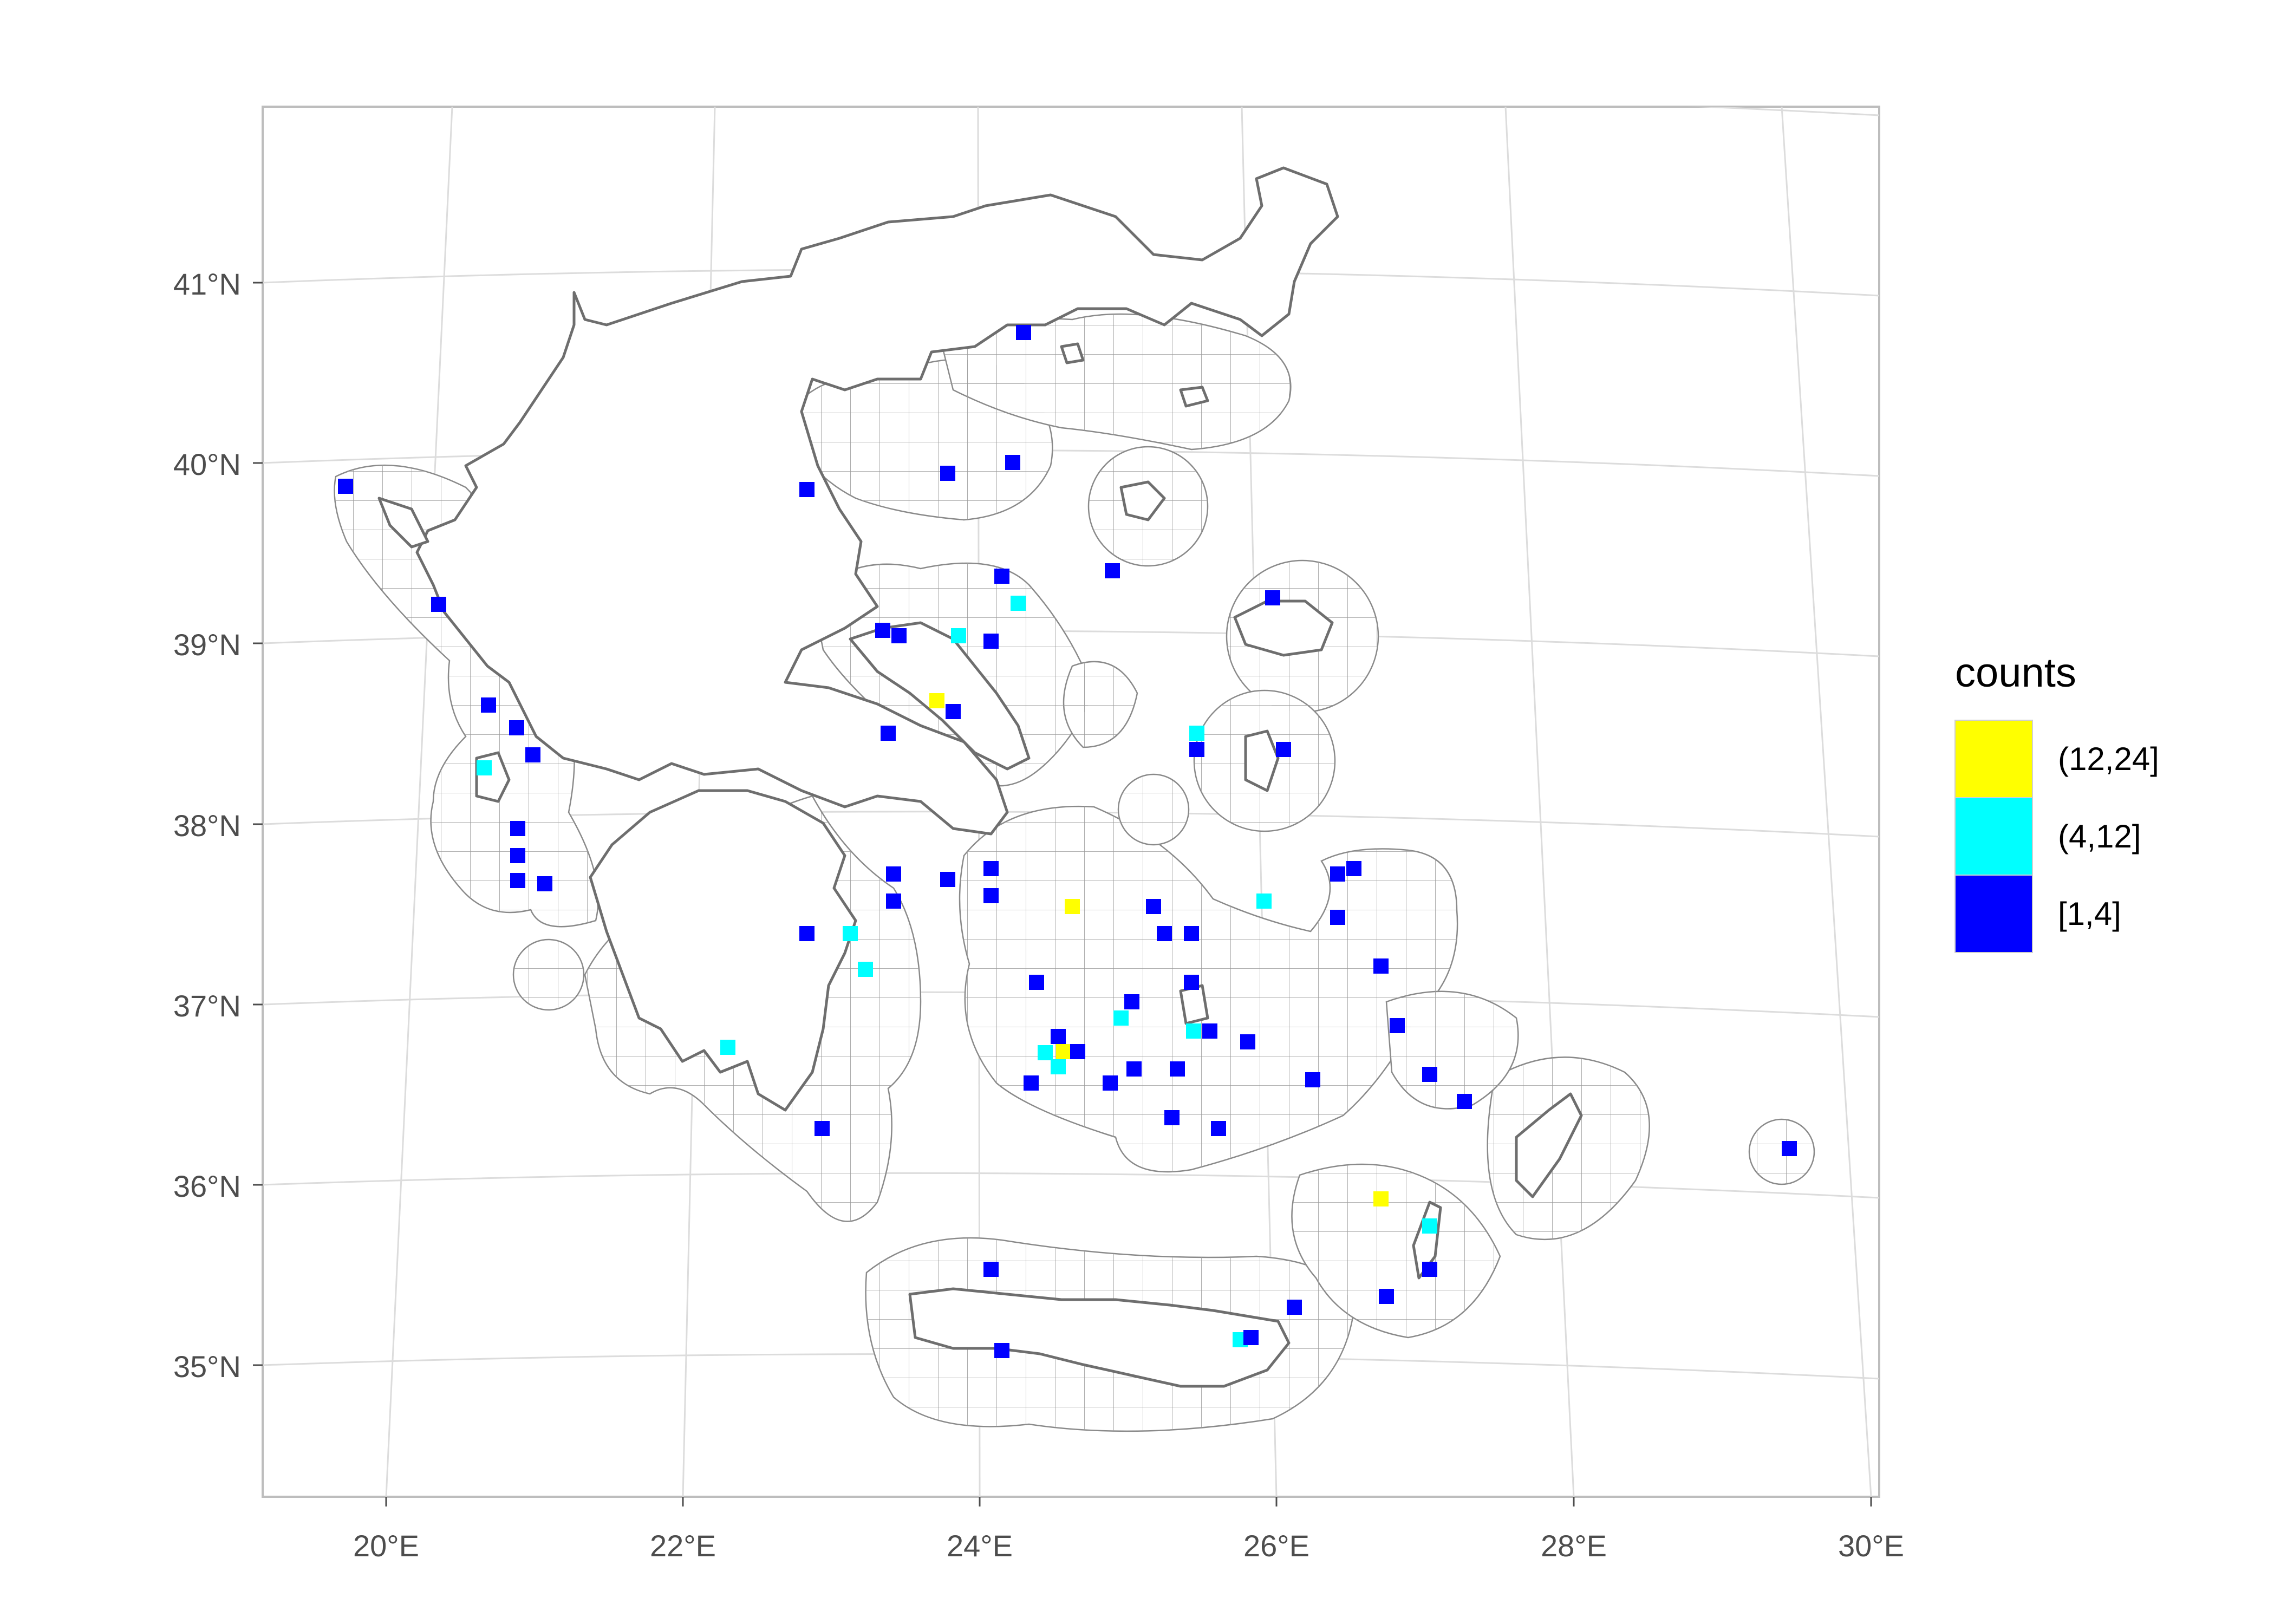 This screenshot has height=1624, width=2274. I want to click on tick-label-lat-40: 40°N, so click(207, 464).